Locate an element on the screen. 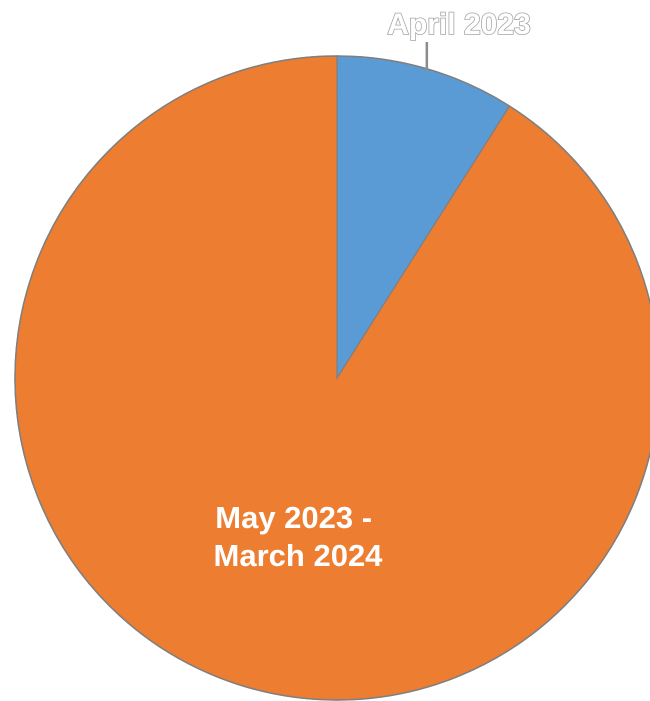 The height and width of the screenshot is (701, 650). slice-label-line-2: March 2024 is located at coordinates (299, 555).